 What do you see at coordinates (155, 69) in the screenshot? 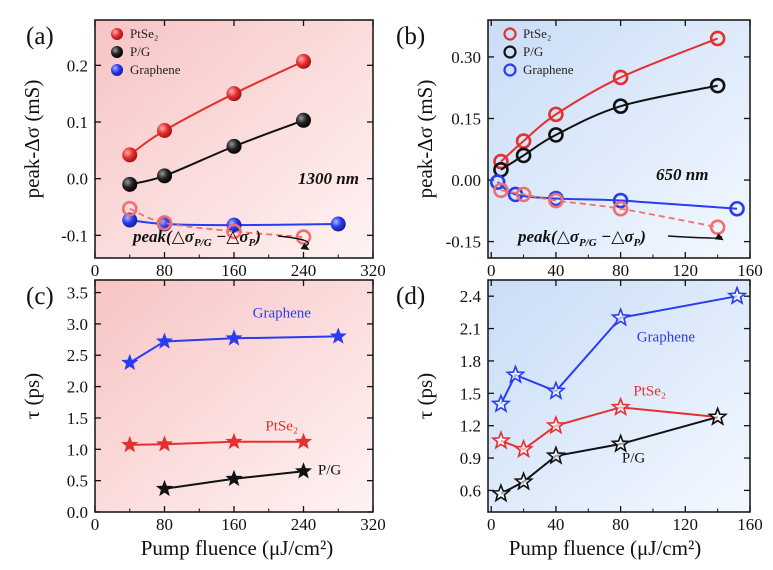
I see `legend-label: Graphene` at bounding box center [155, 69].